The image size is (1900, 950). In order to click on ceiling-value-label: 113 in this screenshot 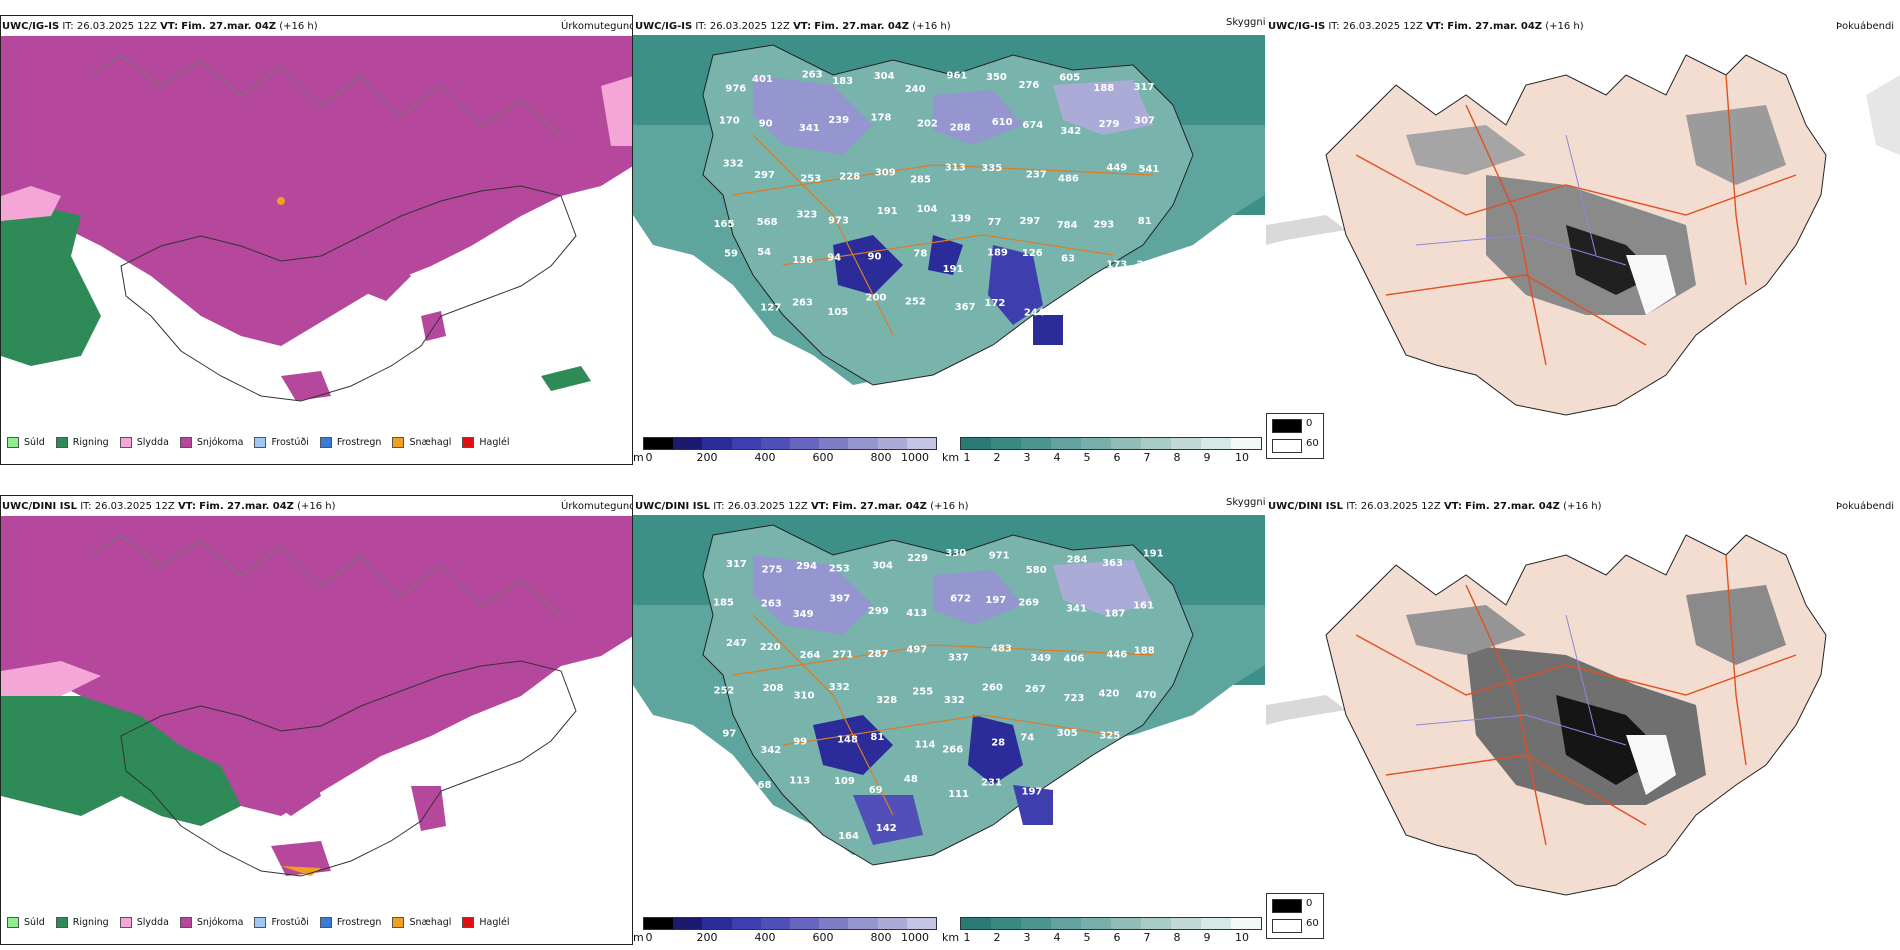, I will do `click(799, 780)`.